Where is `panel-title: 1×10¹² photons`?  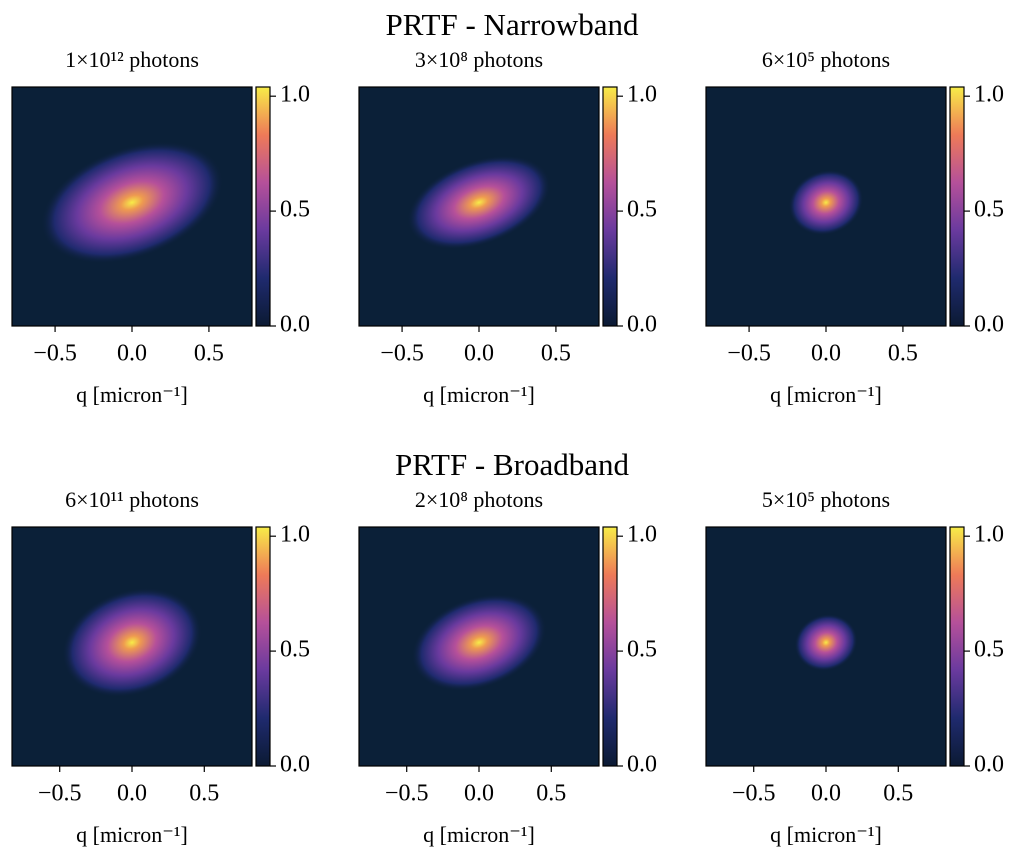
panel-title: 1×10¹² photons is located at coordinates (132, 59).